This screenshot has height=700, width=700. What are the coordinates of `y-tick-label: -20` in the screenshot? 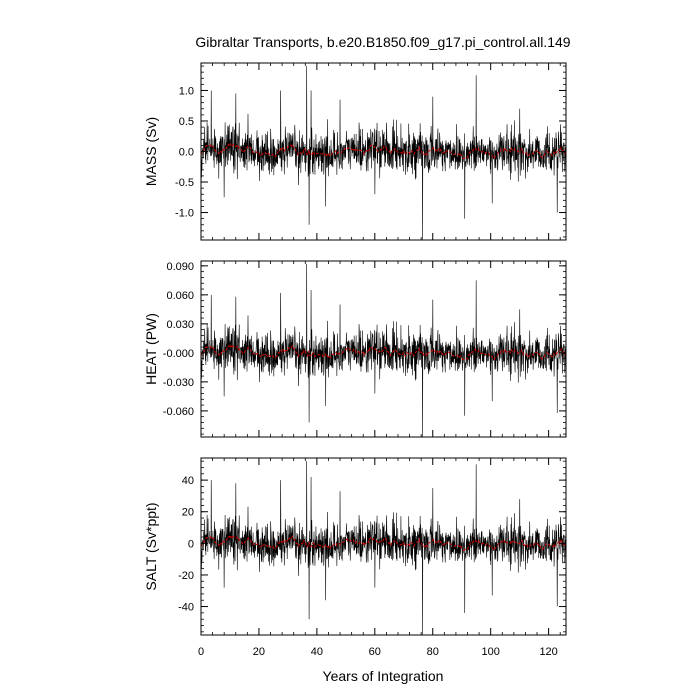 It's located at (186, 576).